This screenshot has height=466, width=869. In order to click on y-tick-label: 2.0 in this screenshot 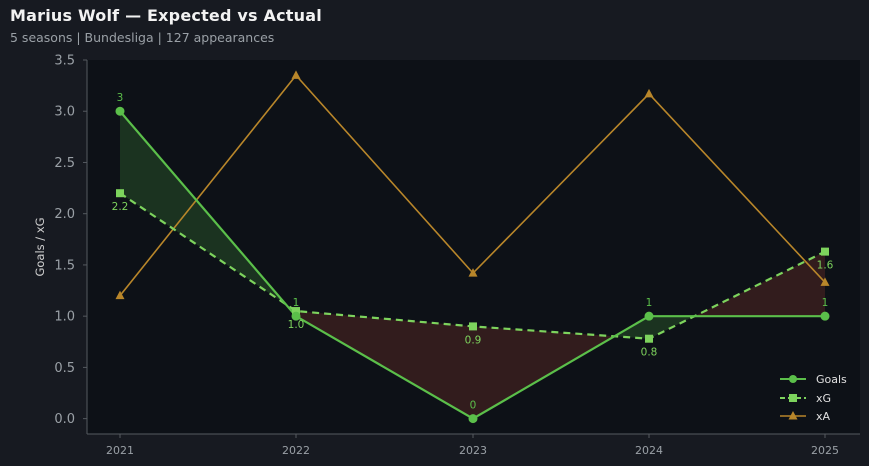, I will do `click(64, 214)`.